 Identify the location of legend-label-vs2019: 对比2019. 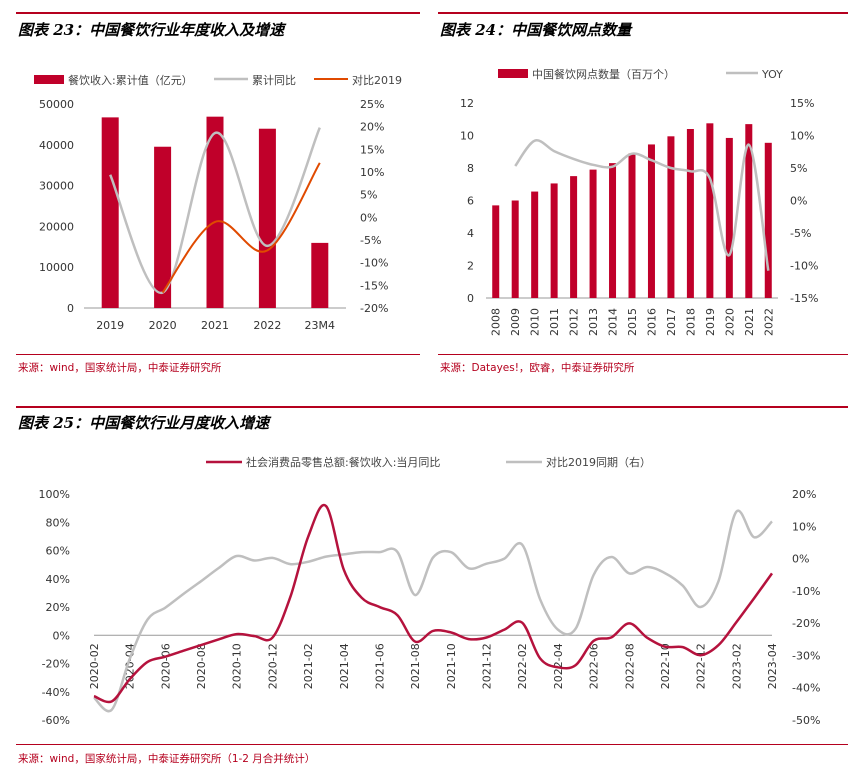
(377, 80).